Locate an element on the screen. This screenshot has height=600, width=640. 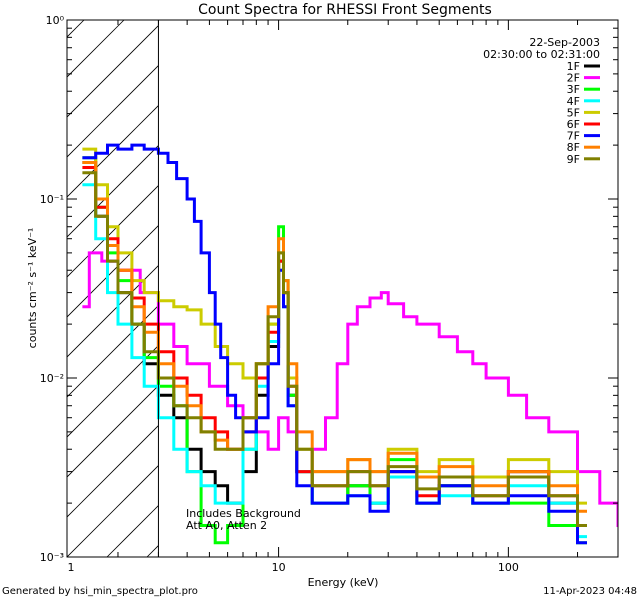
y-tick-label-0: 10⁰ is located at coordinates (55, 20).